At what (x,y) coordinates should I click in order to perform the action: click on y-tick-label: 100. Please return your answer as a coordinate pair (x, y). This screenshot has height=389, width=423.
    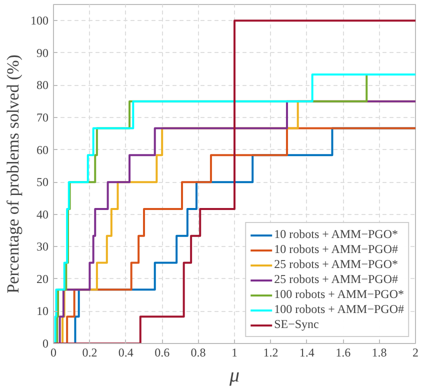
    Looking at the image, I should click on (39, 21).